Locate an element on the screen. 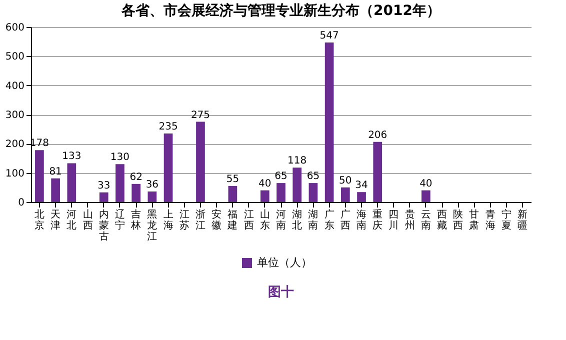 The image size is (566, 340). data-label: 118 is located at coordinates (297, 161).